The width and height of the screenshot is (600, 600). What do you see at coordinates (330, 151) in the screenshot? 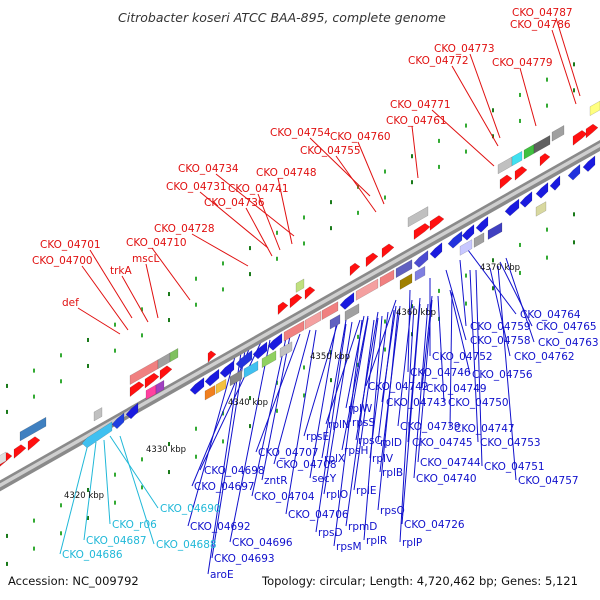
I see `upper-gene-label: CKO_04755` at bounding box center [330, 151].